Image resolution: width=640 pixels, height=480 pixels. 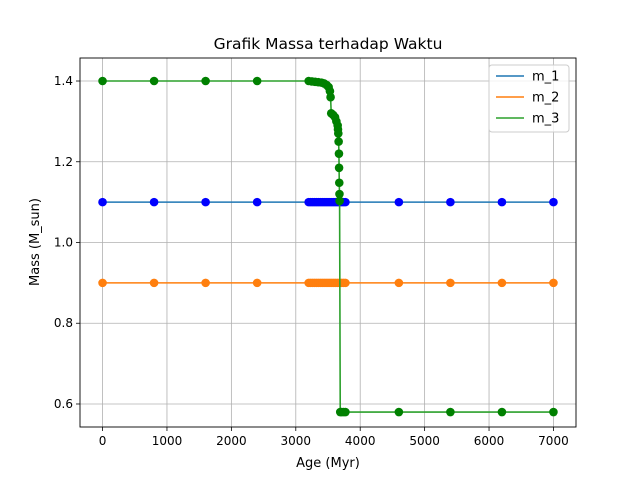 I want to click on y-tick-label: 0.8, so click(x=63, y=323).